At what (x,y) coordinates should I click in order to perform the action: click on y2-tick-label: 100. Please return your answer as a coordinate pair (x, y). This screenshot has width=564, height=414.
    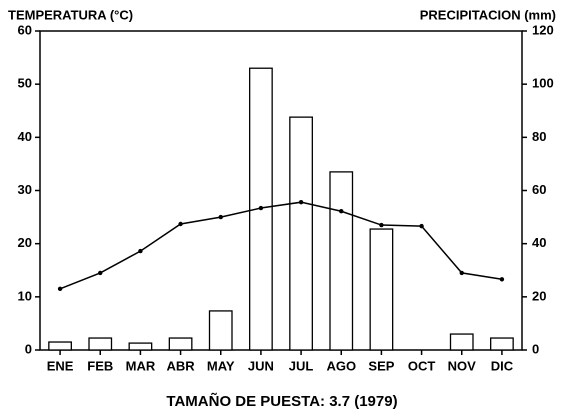
    Looking at the image, I should click on (543, 83).